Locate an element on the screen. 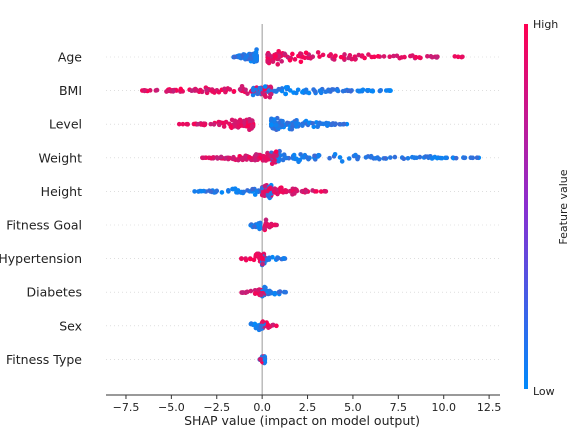 The height and width of the screenshot is (428, 579). feature-label: Level is located at coordinates (65, 124).